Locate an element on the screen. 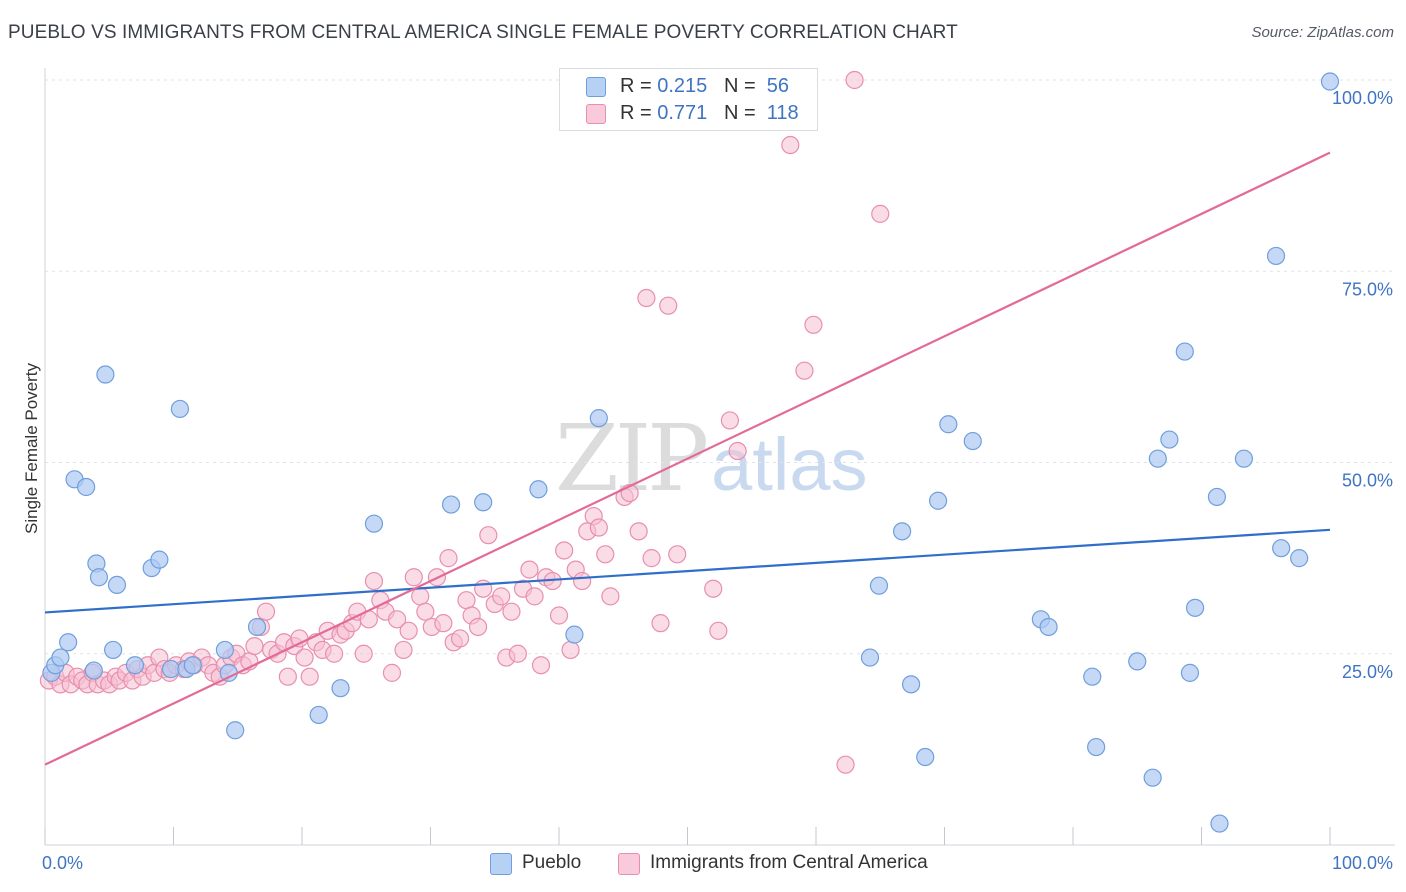 Image resolution: width=1406 pixels, height=892 pixels. n-value-pueblo: 56 is located at coordinates (778, 86).